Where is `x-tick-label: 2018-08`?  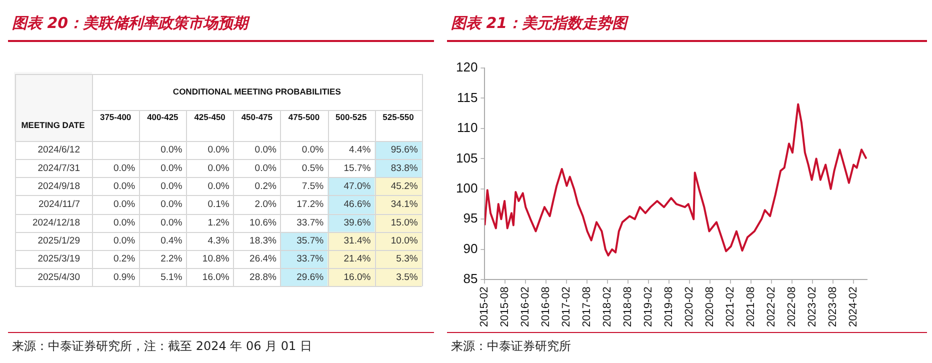 x-tick-label: 2018-08 is located at coordinates (628, 307).